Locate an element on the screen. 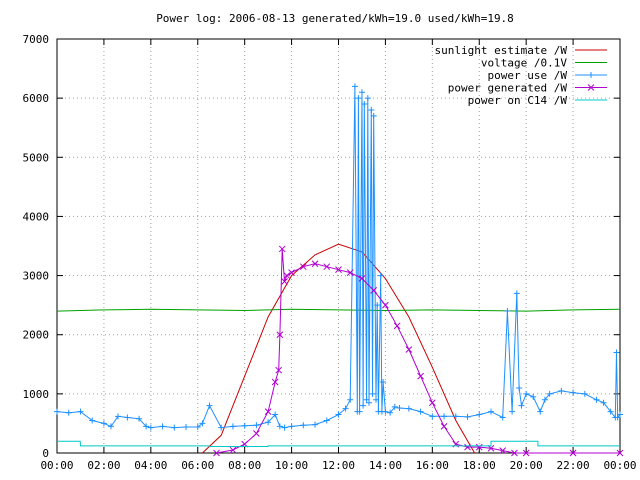 This screenshot has height=480, width=640. legend-label: voltage /0.1V is located at coordinates (524, 63).